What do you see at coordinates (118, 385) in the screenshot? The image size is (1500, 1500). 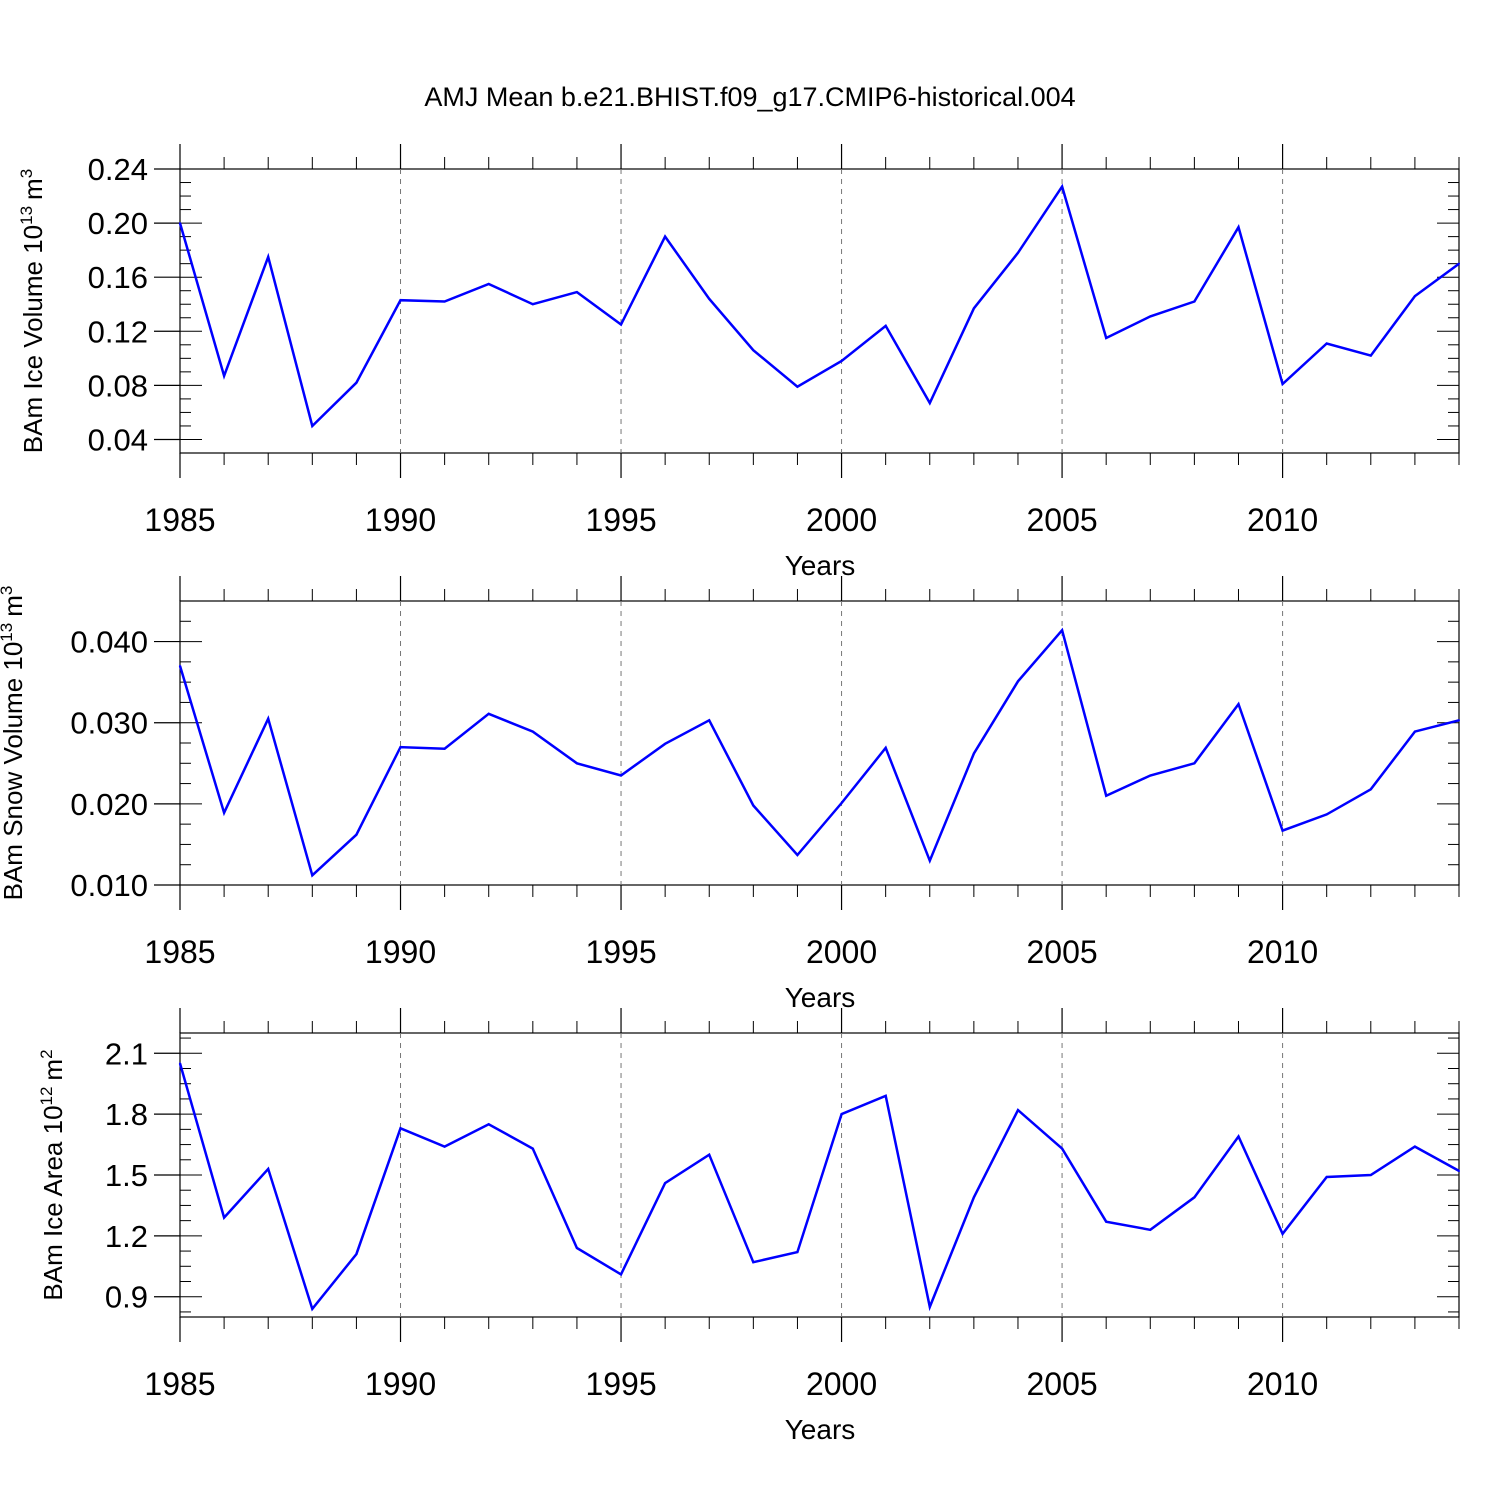 I see `y-tick-label: 0.08` at bounding box center [118, 385].